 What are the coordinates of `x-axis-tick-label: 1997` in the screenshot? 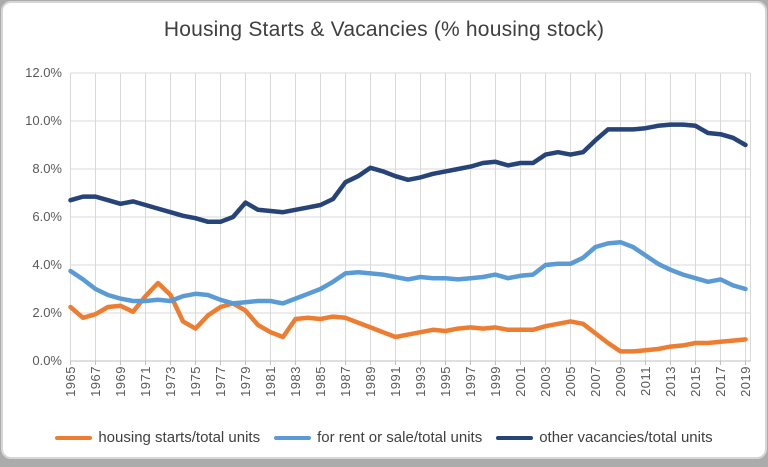 It's located at (470, 381).